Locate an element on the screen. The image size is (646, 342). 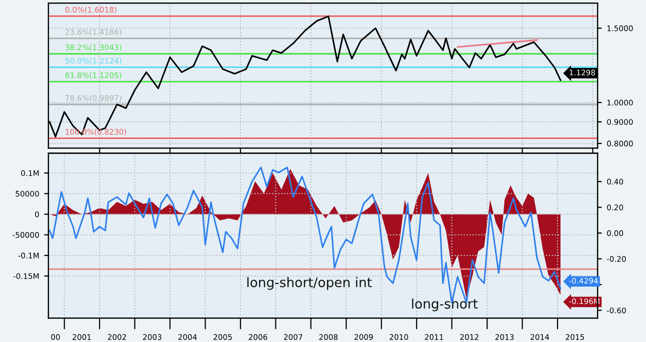
series-label: long-short/open int is located at coordinates (309, 283).